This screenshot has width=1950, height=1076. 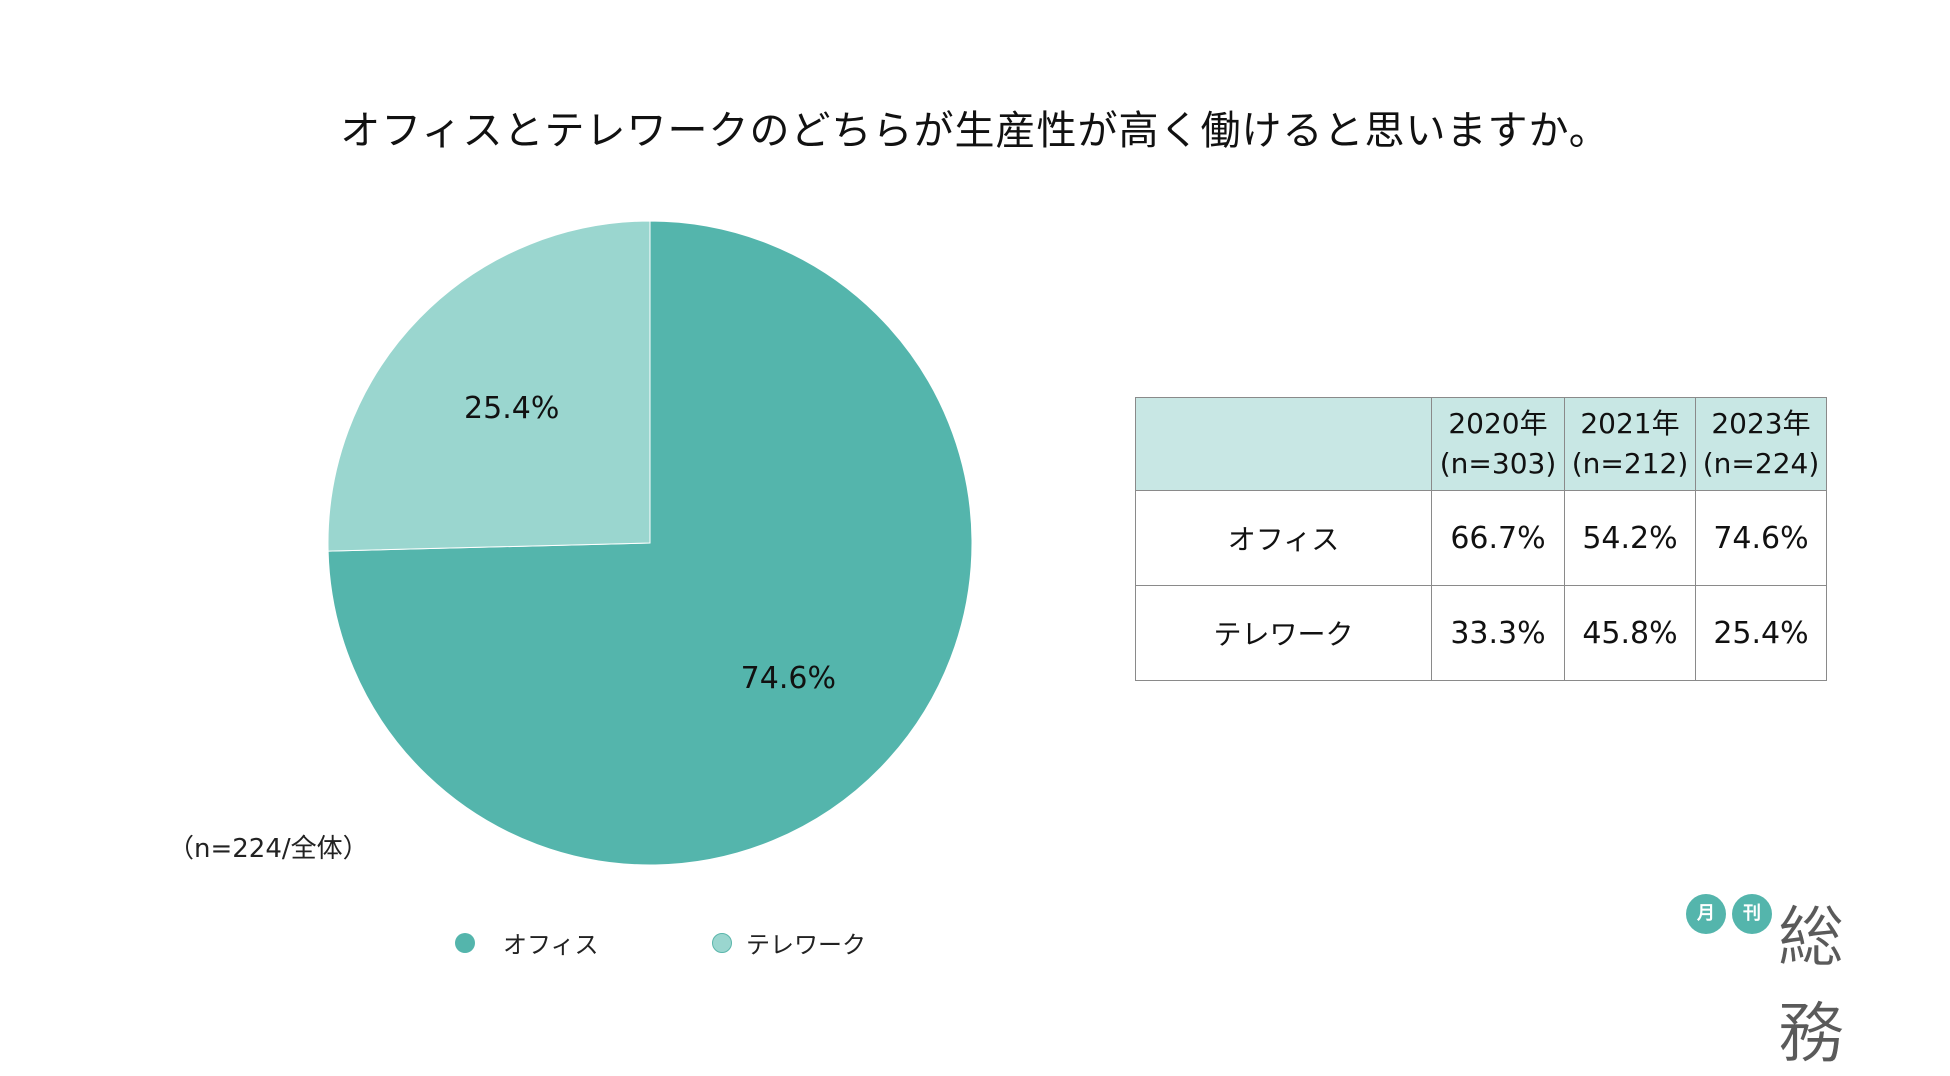 I want to click on table-header-cell: 2020年 (n=303), so click(x=1498, y=444).